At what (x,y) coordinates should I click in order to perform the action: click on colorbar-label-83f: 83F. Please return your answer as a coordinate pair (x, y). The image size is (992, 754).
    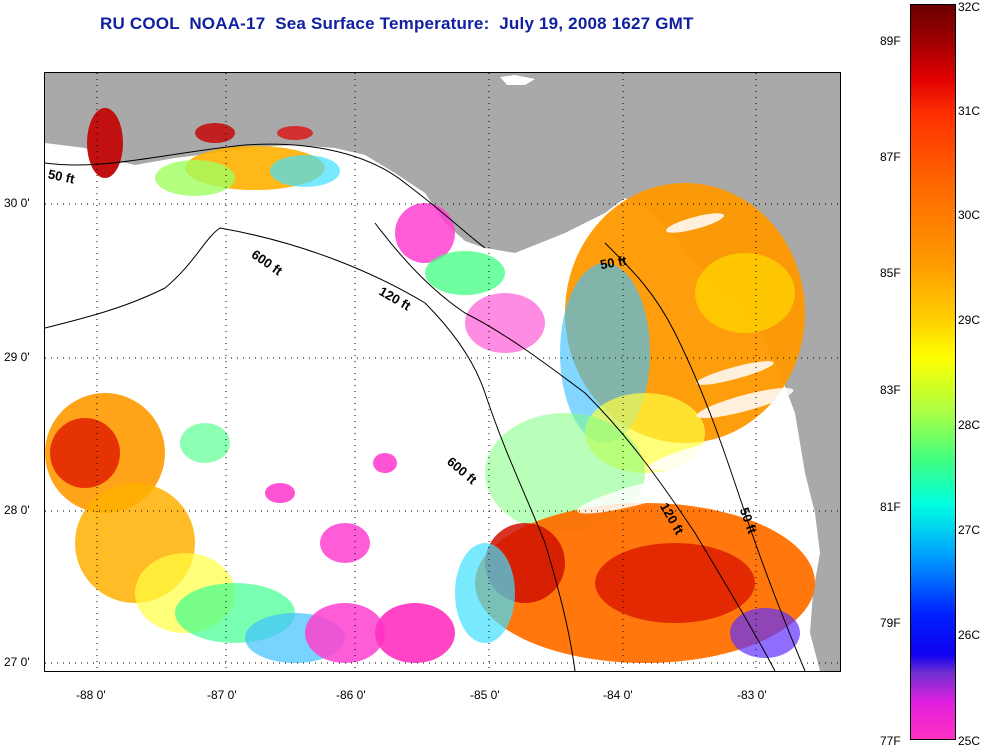
    Looking at the image, I should click on (890, 390).